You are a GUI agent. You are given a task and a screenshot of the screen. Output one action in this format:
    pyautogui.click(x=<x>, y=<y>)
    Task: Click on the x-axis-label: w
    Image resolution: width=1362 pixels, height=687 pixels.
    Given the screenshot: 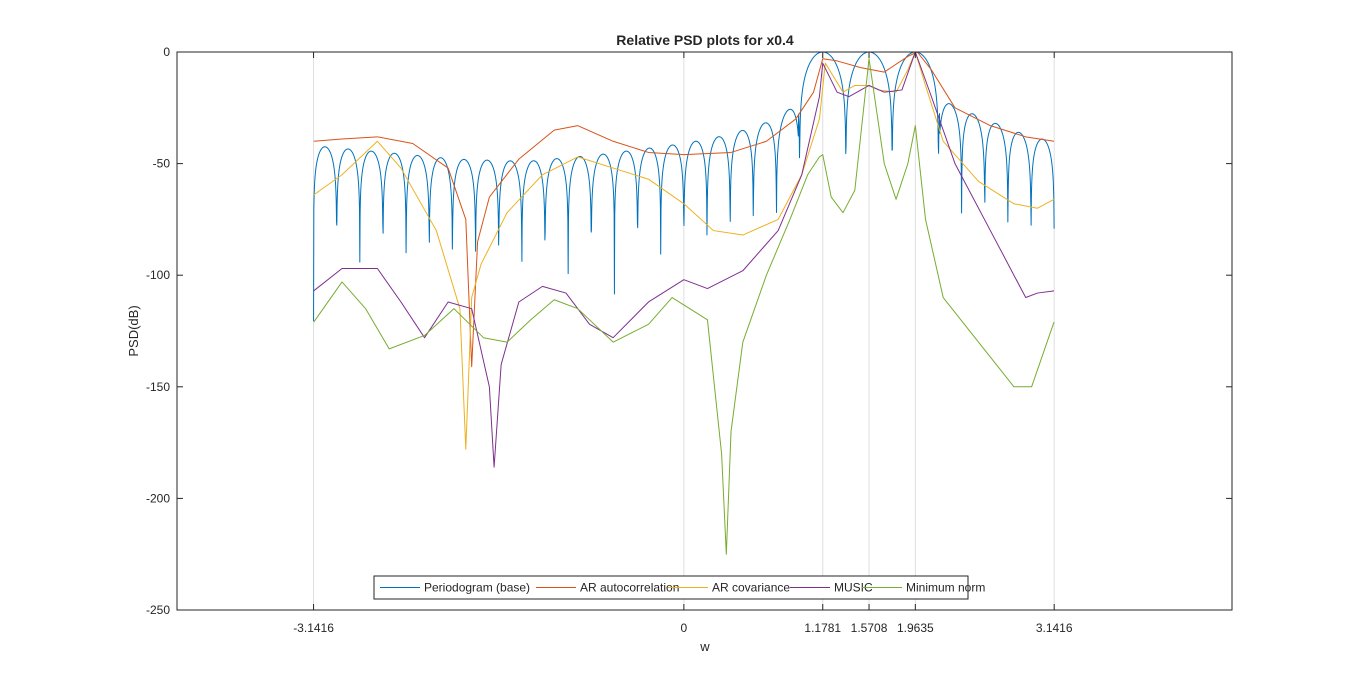 What is the action you would take?
    pyautogui.click(x=704, y=646)
    